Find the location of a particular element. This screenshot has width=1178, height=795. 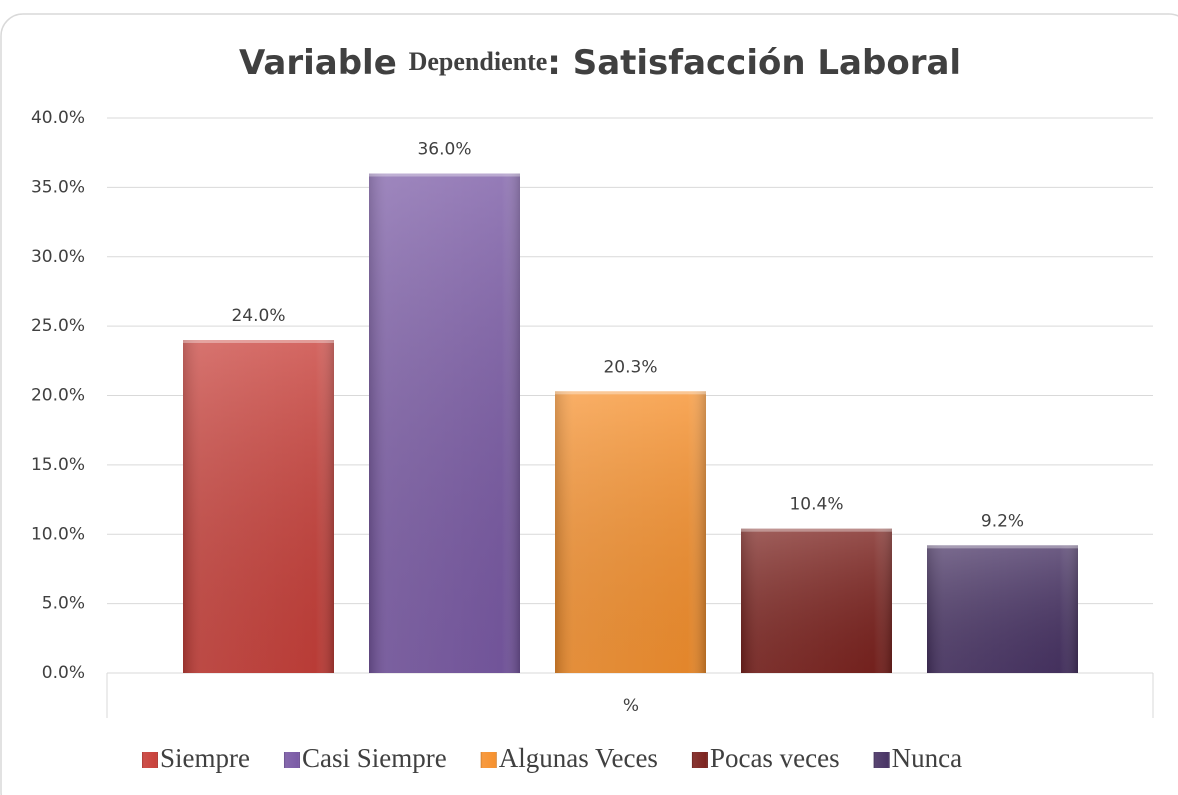

legend-label: Siempre is located at coordinates (205, 758).